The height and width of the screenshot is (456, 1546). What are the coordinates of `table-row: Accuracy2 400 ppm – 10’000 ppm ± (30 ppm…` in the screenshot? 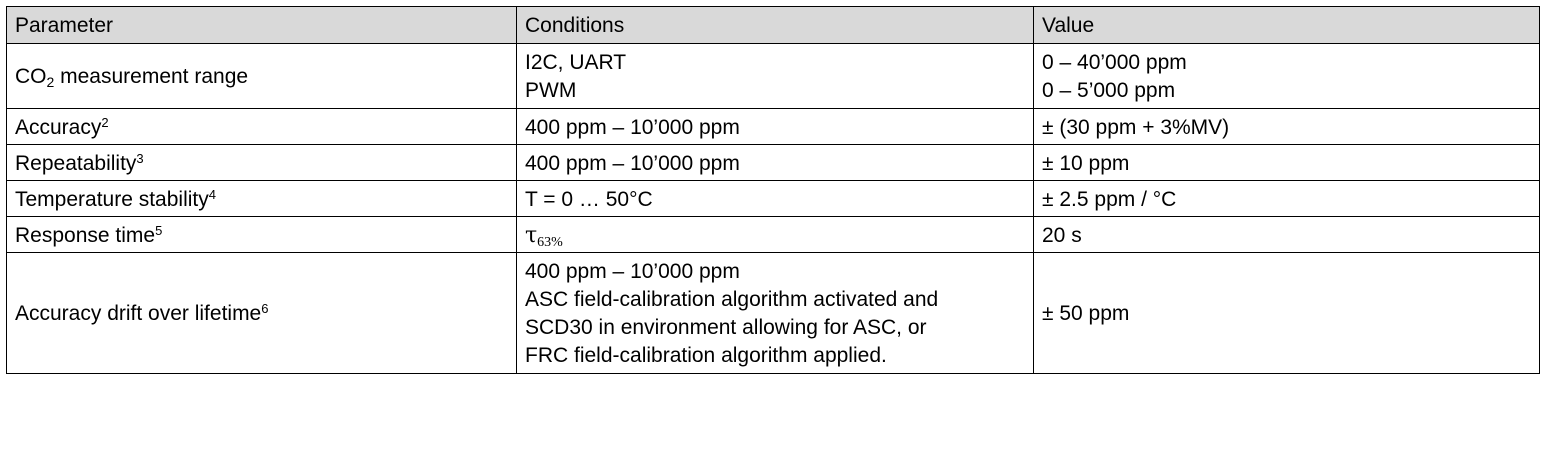 It's located at (773, 126).